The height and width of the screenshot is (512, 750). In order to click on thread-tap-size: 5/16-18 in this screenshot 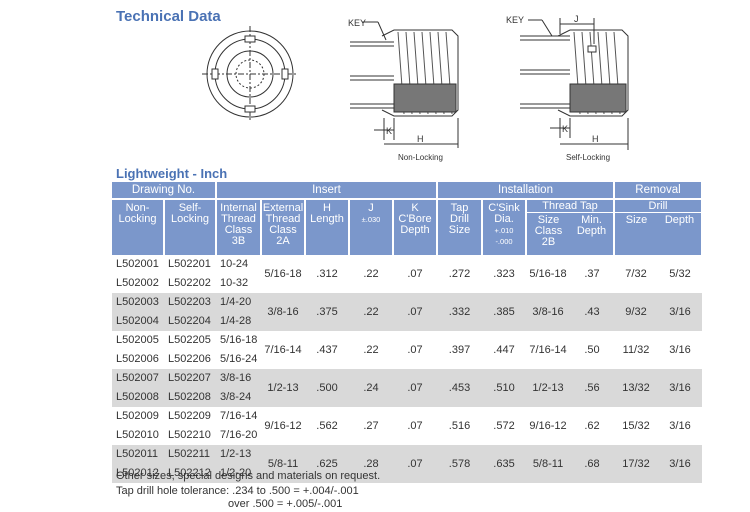, I will do `click(548, 273)`.